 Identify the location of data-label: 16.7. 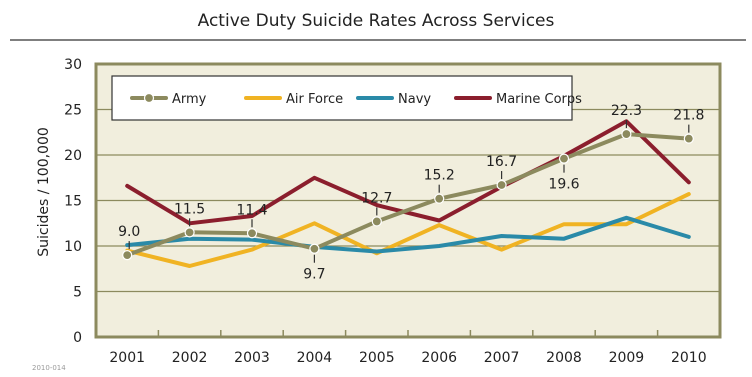
(501, 162).